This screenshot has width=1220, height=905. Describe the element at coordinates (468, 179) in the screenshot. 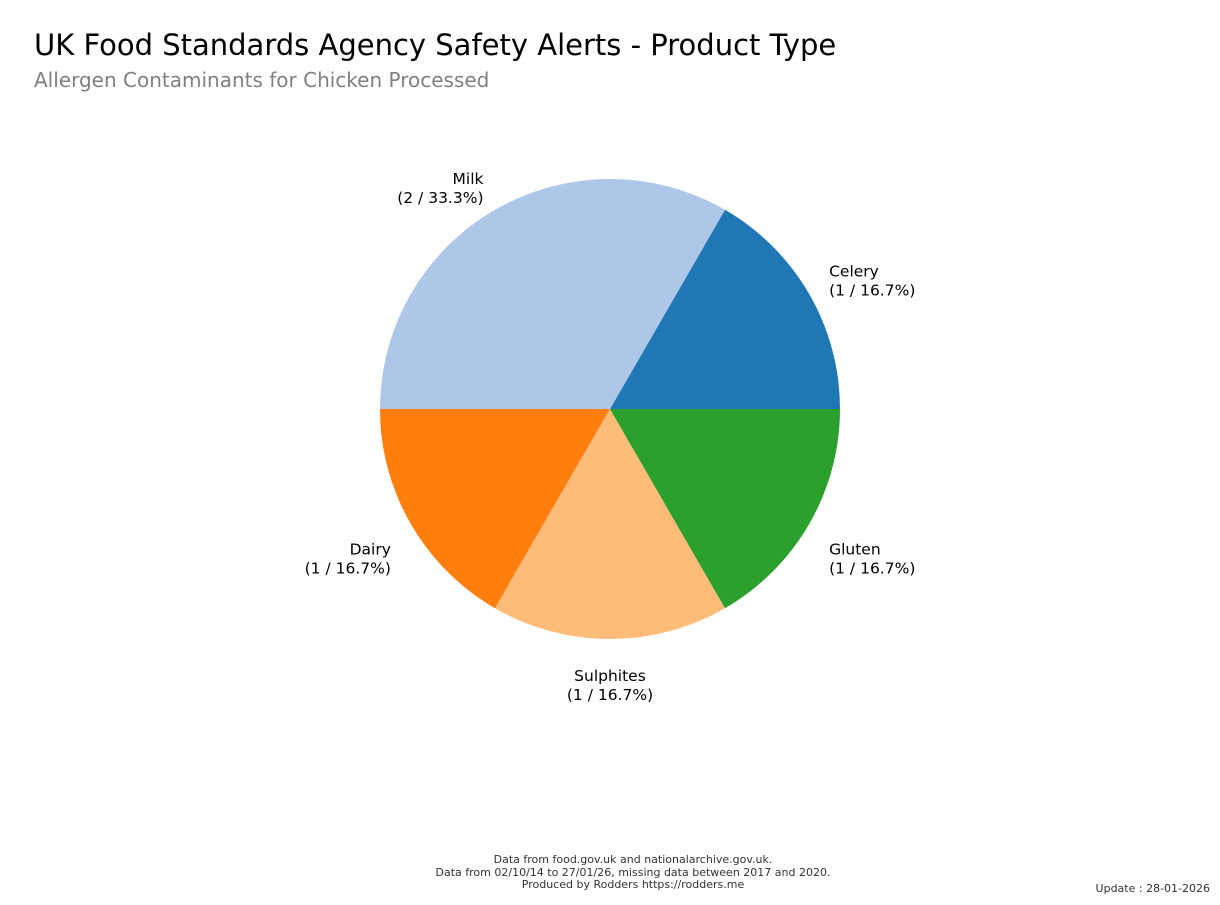

I see `slice-label-name: Milk` at that location.